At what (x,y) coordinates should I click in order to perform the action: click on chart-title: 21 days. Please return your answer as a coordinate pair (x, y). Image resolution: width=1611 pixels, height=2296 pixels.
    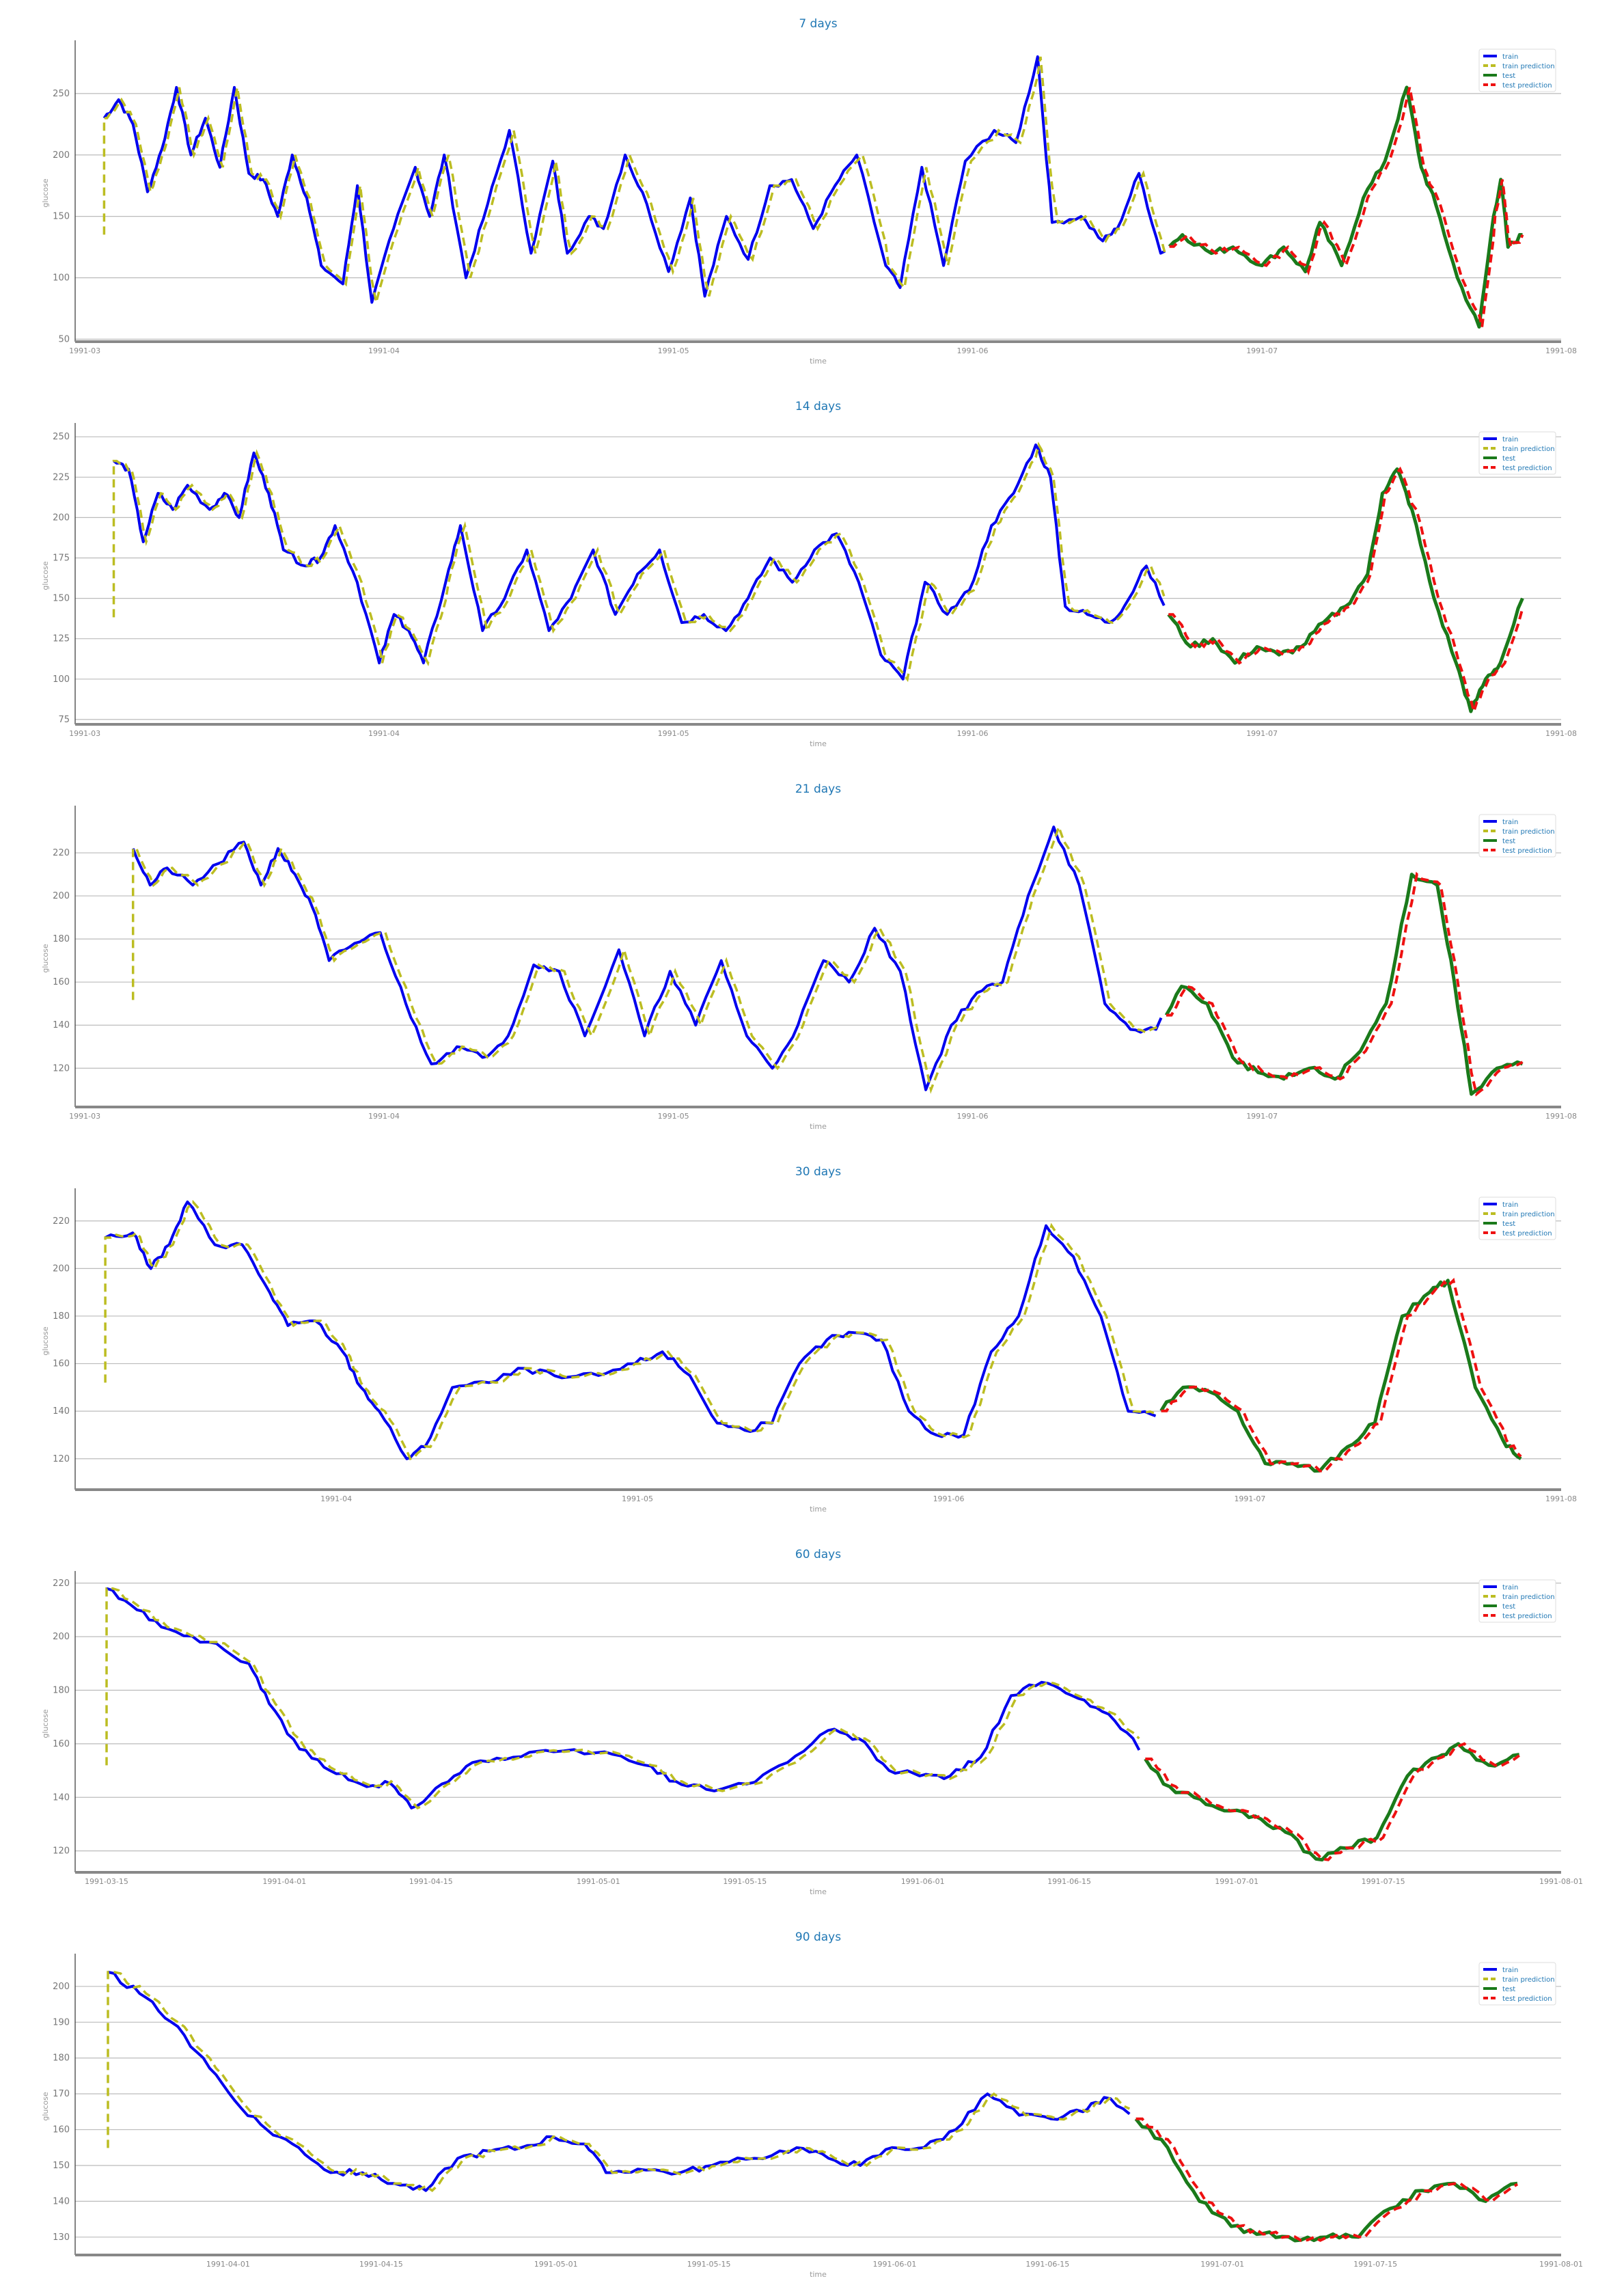
    Looking at the image, I should click on (818, 789).